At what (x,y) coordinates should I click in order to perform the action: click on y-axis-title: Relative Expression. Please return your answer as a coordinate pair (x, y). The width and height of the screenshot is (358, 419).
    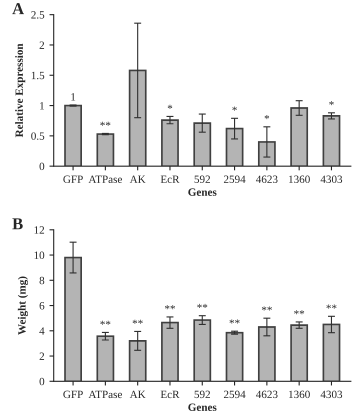
    Looking at the image, I should click on (20, 91).